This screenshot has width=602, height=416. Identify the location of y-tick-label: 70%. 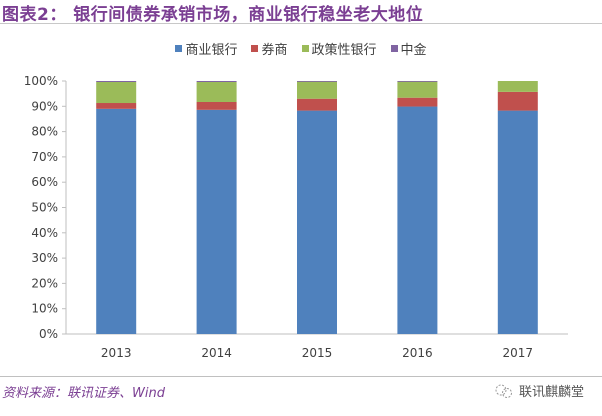
(44, 157).